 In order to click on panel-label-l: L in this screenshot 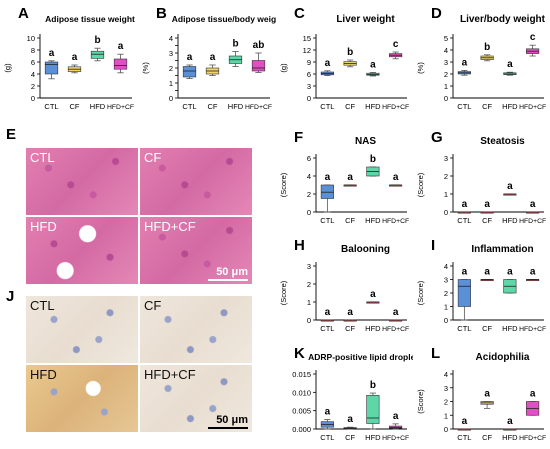, I will do `click(435, 353)`.